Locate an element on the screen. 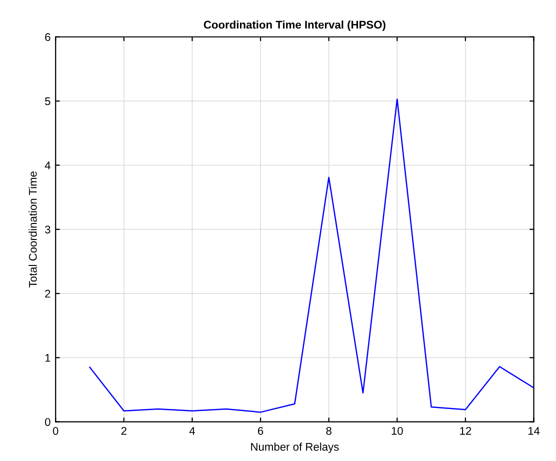 The image size is (556, 461). x-tick-label: 12 is located at coordinates (466, 430).